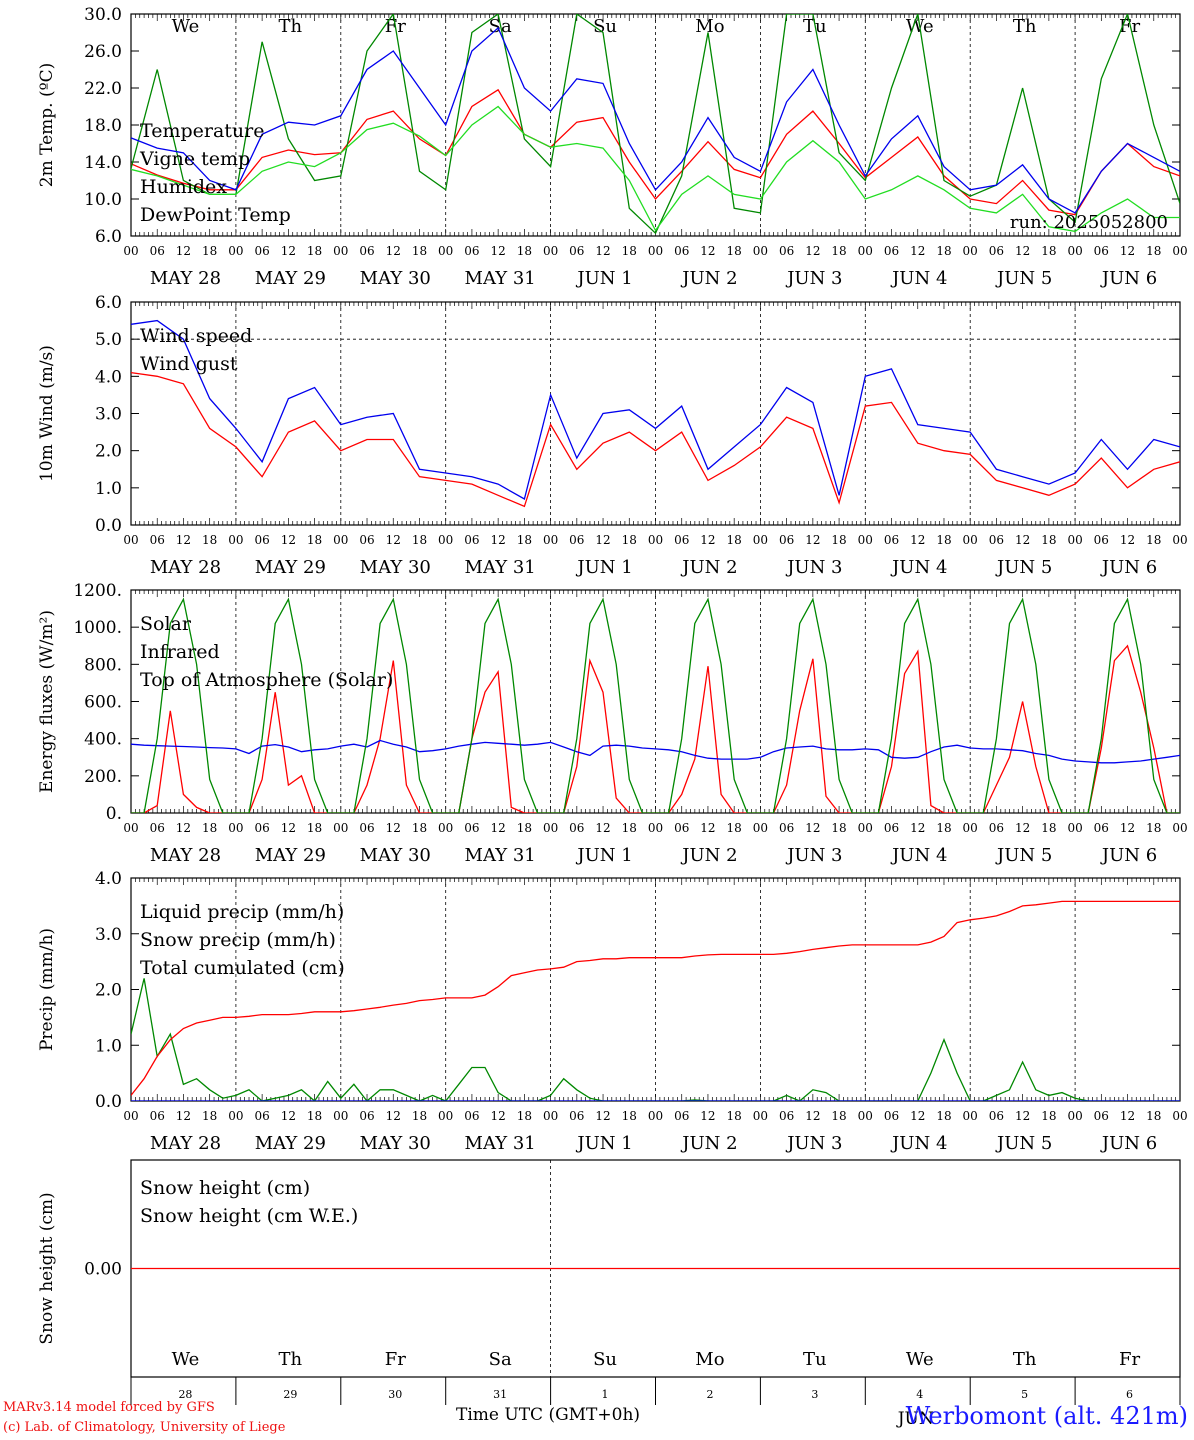 Image resolution: width=1194 pixels, height=1440 pixels. I want to click on day-number: 29, so click(290, 1394).